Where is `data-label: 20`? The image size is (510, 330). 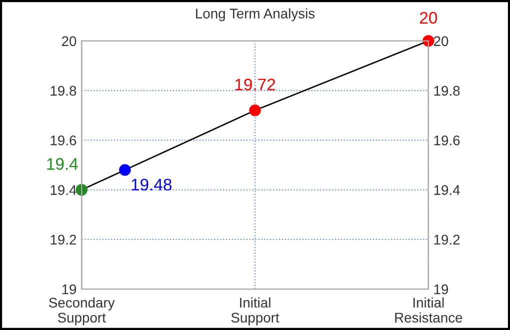 data-label: 20 is located at coordinates (429, 18).